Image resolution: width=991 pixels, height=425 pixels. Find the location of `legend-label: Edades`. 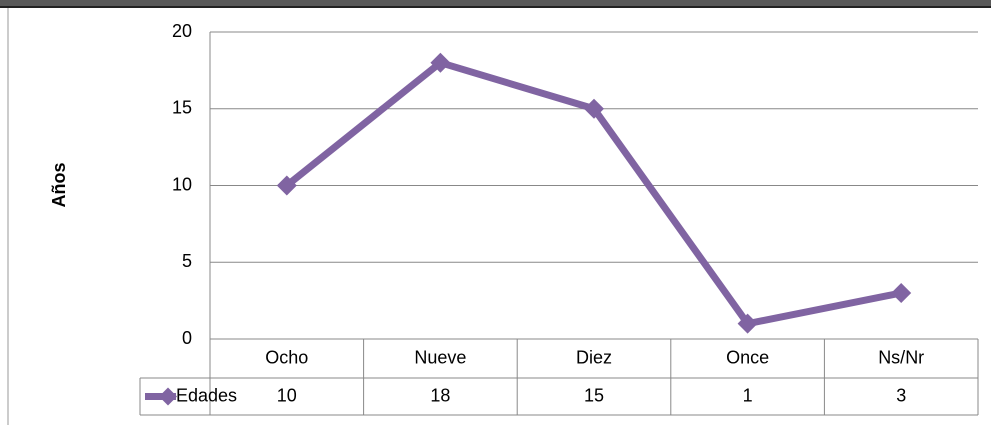

legend-label: Edades is located at coordinates (206, 395).